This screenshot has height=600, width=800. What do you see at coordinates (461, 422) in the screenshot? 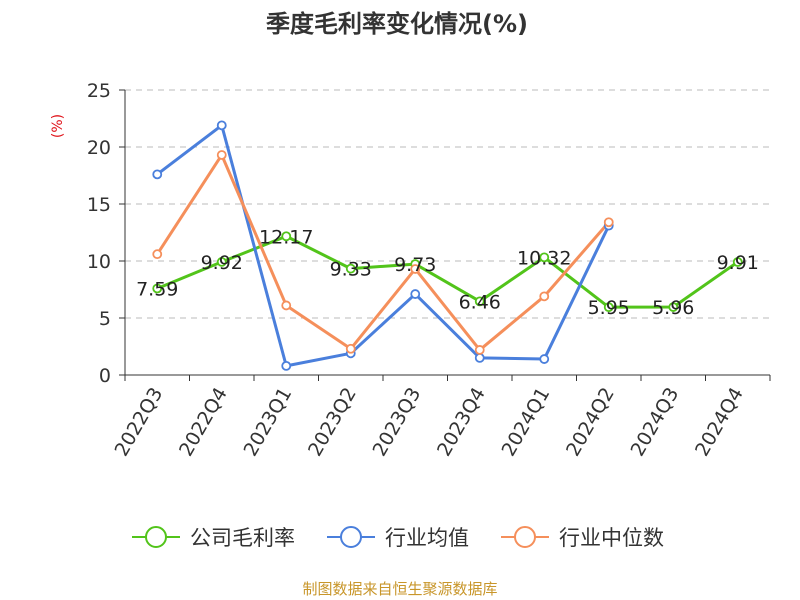
I see `x-tick-label: 2023Q4` at bounding box center [461, 422].